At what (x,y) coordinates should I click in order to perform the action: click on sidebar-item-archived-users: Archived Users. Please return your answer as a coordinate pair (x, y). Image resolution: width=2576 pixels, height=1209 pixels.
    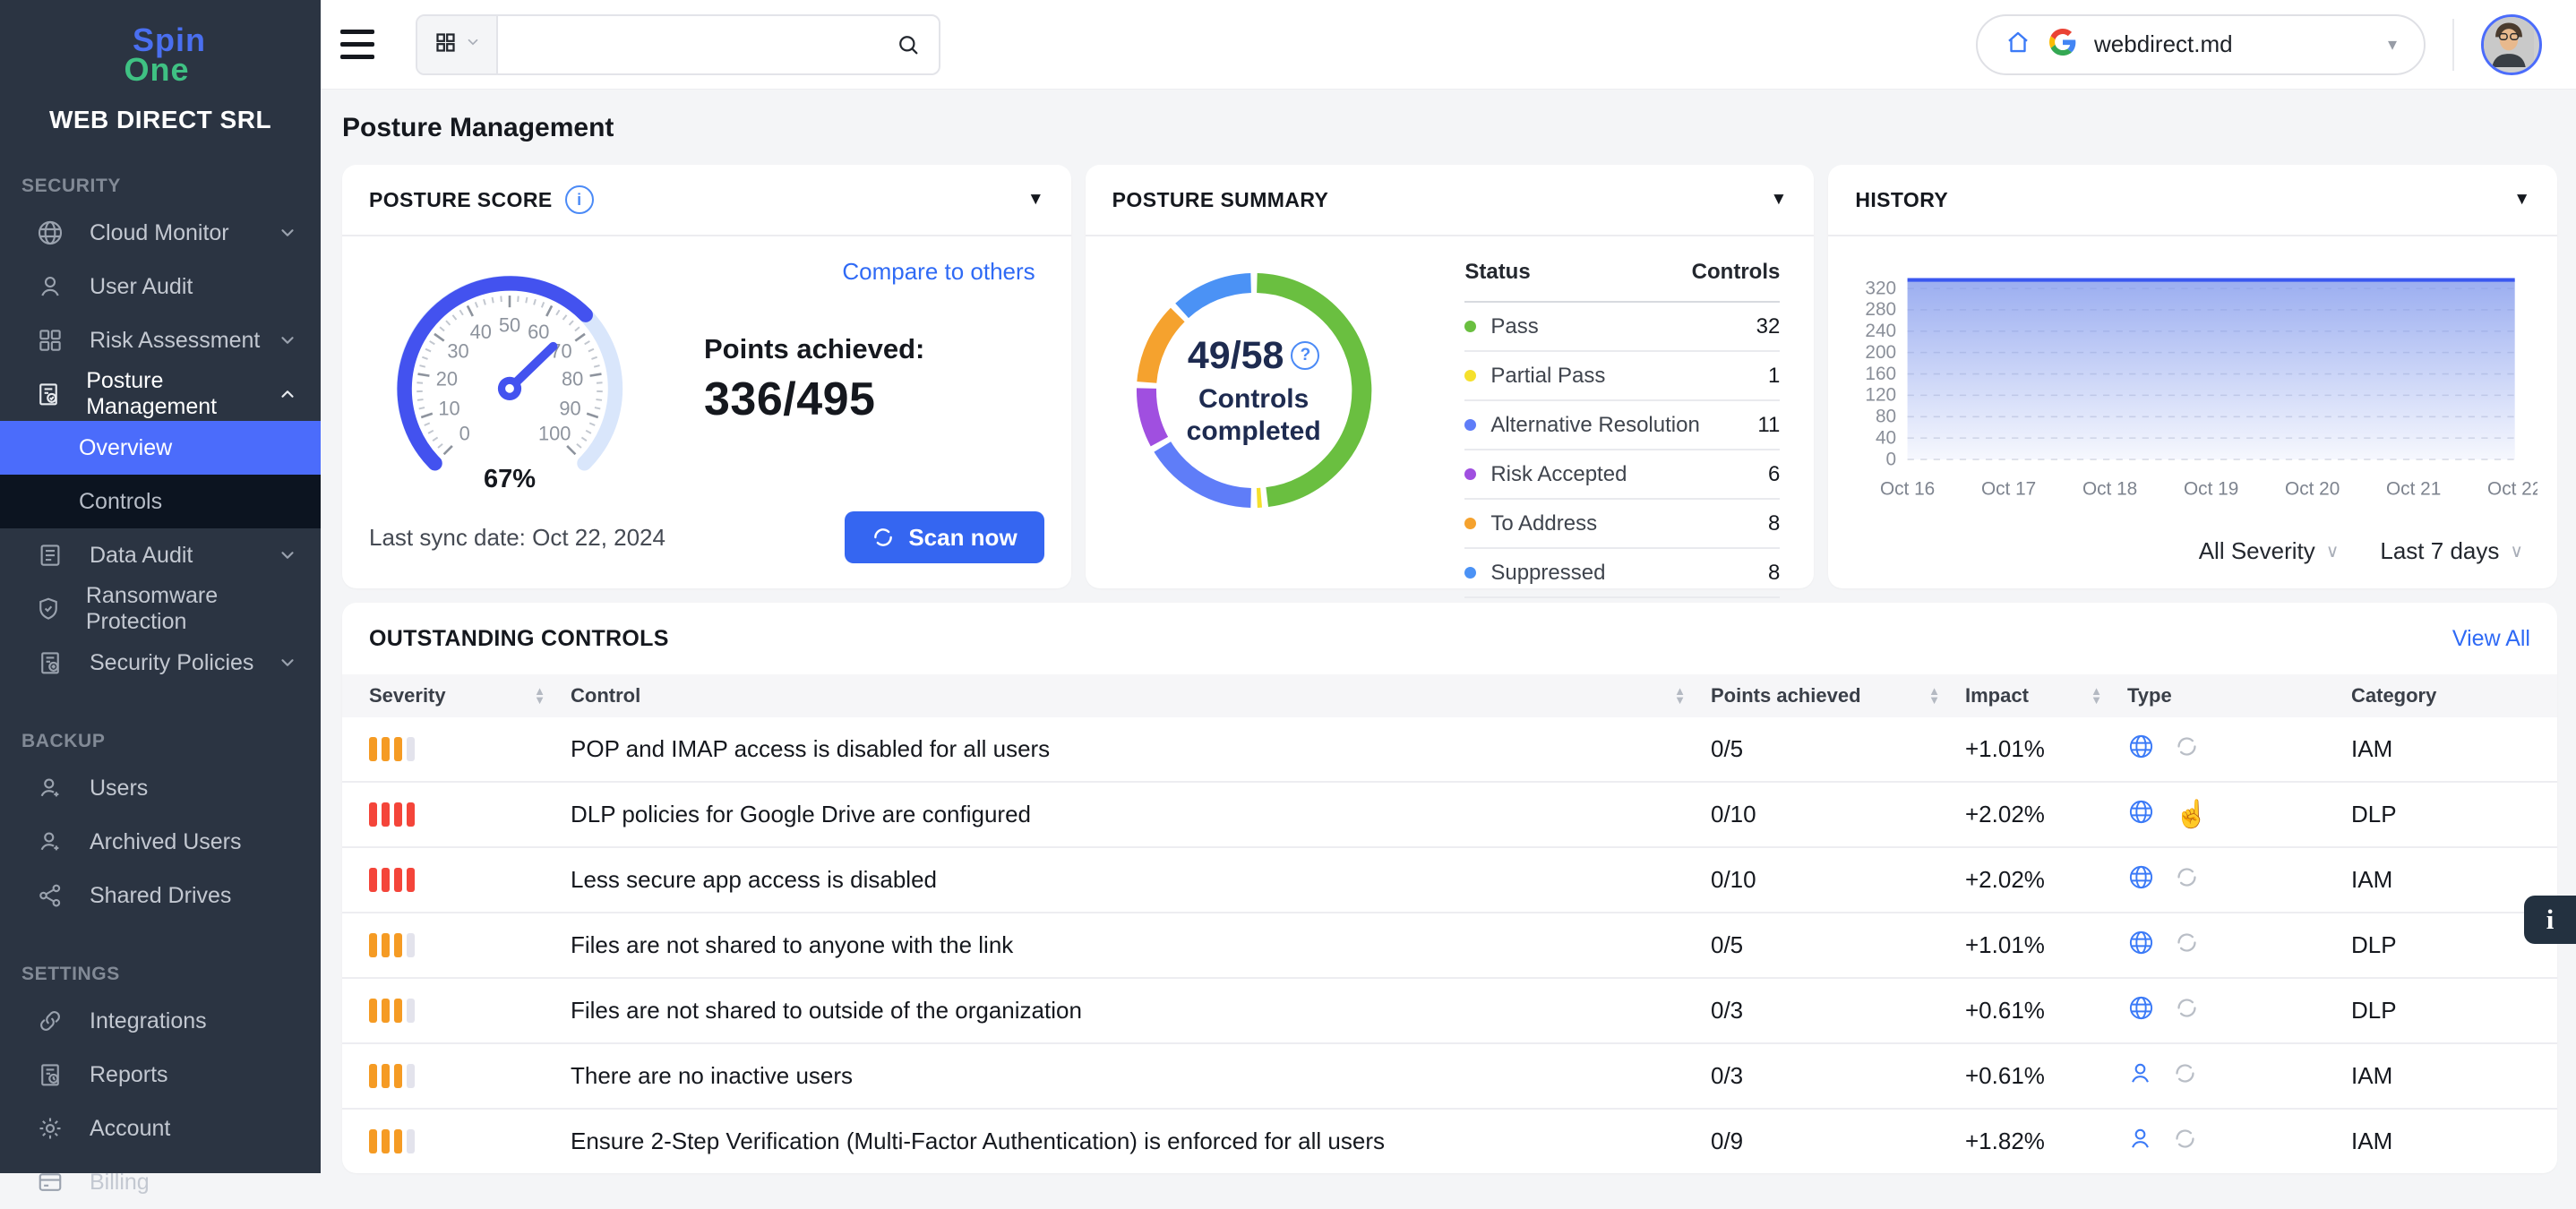
    Looking at the image, I should click on (160, 842).